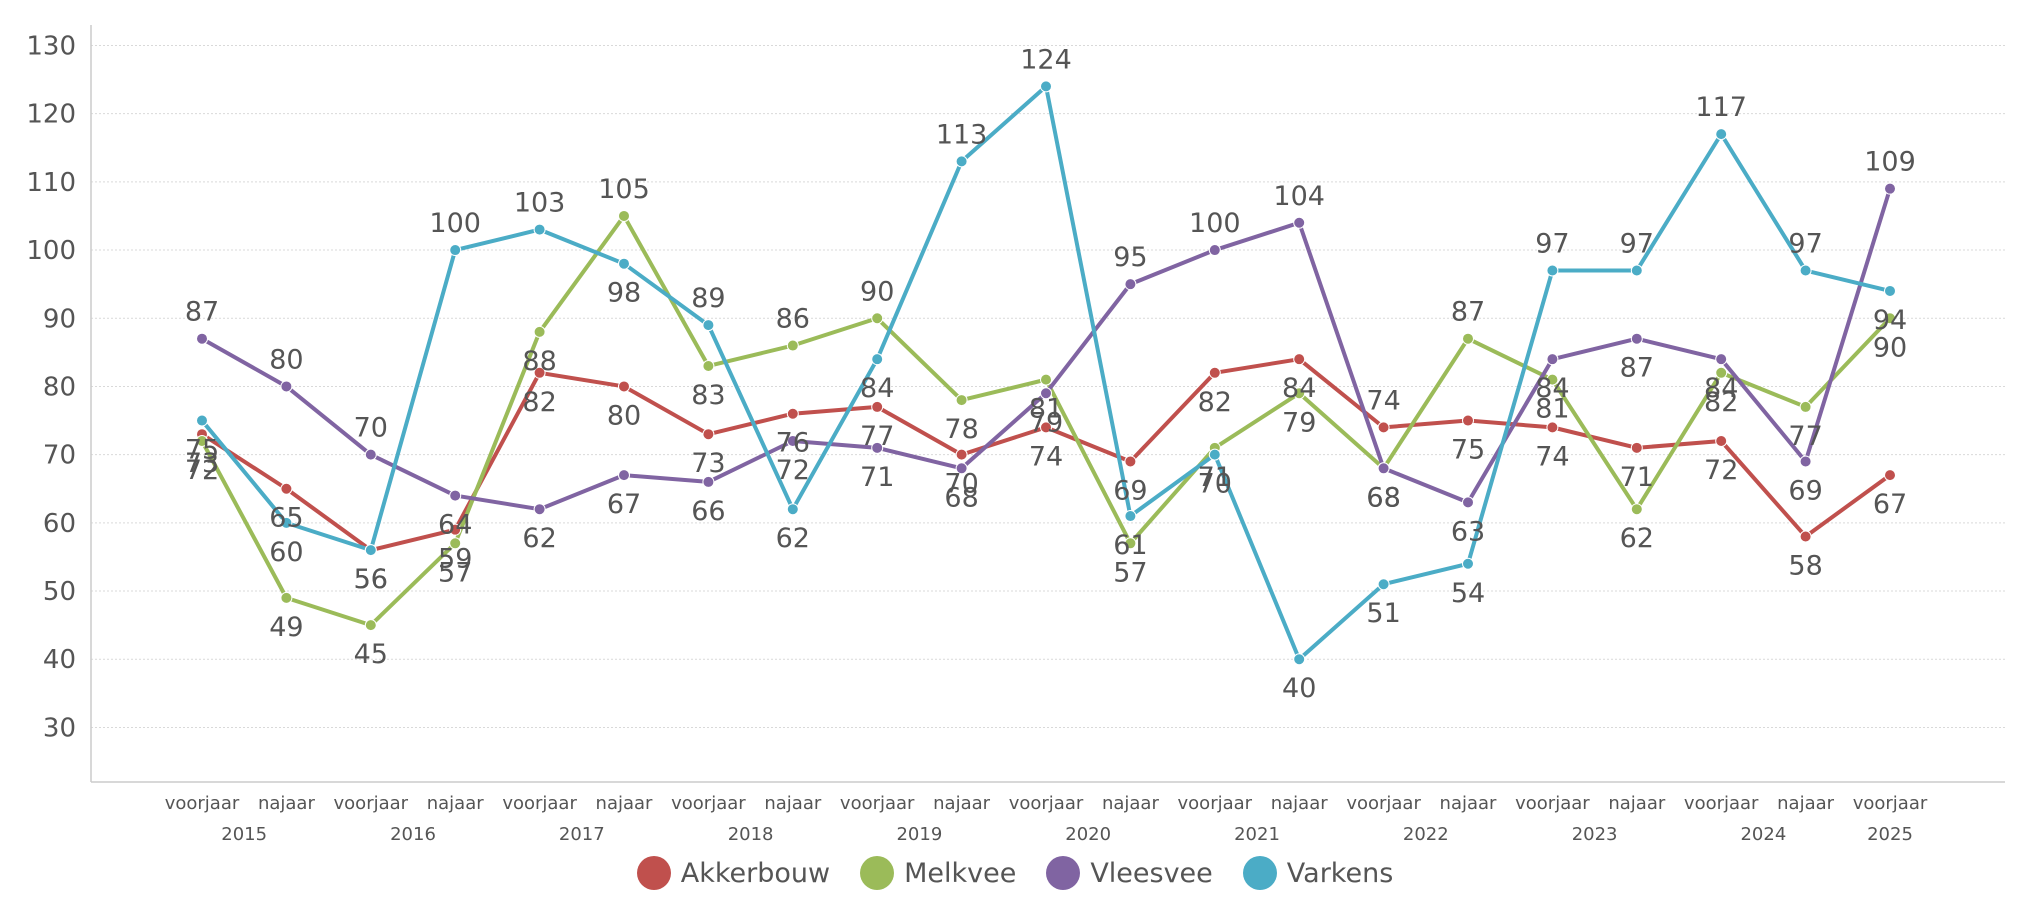 The height and width of the screenshot is (913, 2030). What do you see at coordinates (1595, 834) in the screenshot?
I see `x-year-label: 2023` at bounding box center [1595, 834].